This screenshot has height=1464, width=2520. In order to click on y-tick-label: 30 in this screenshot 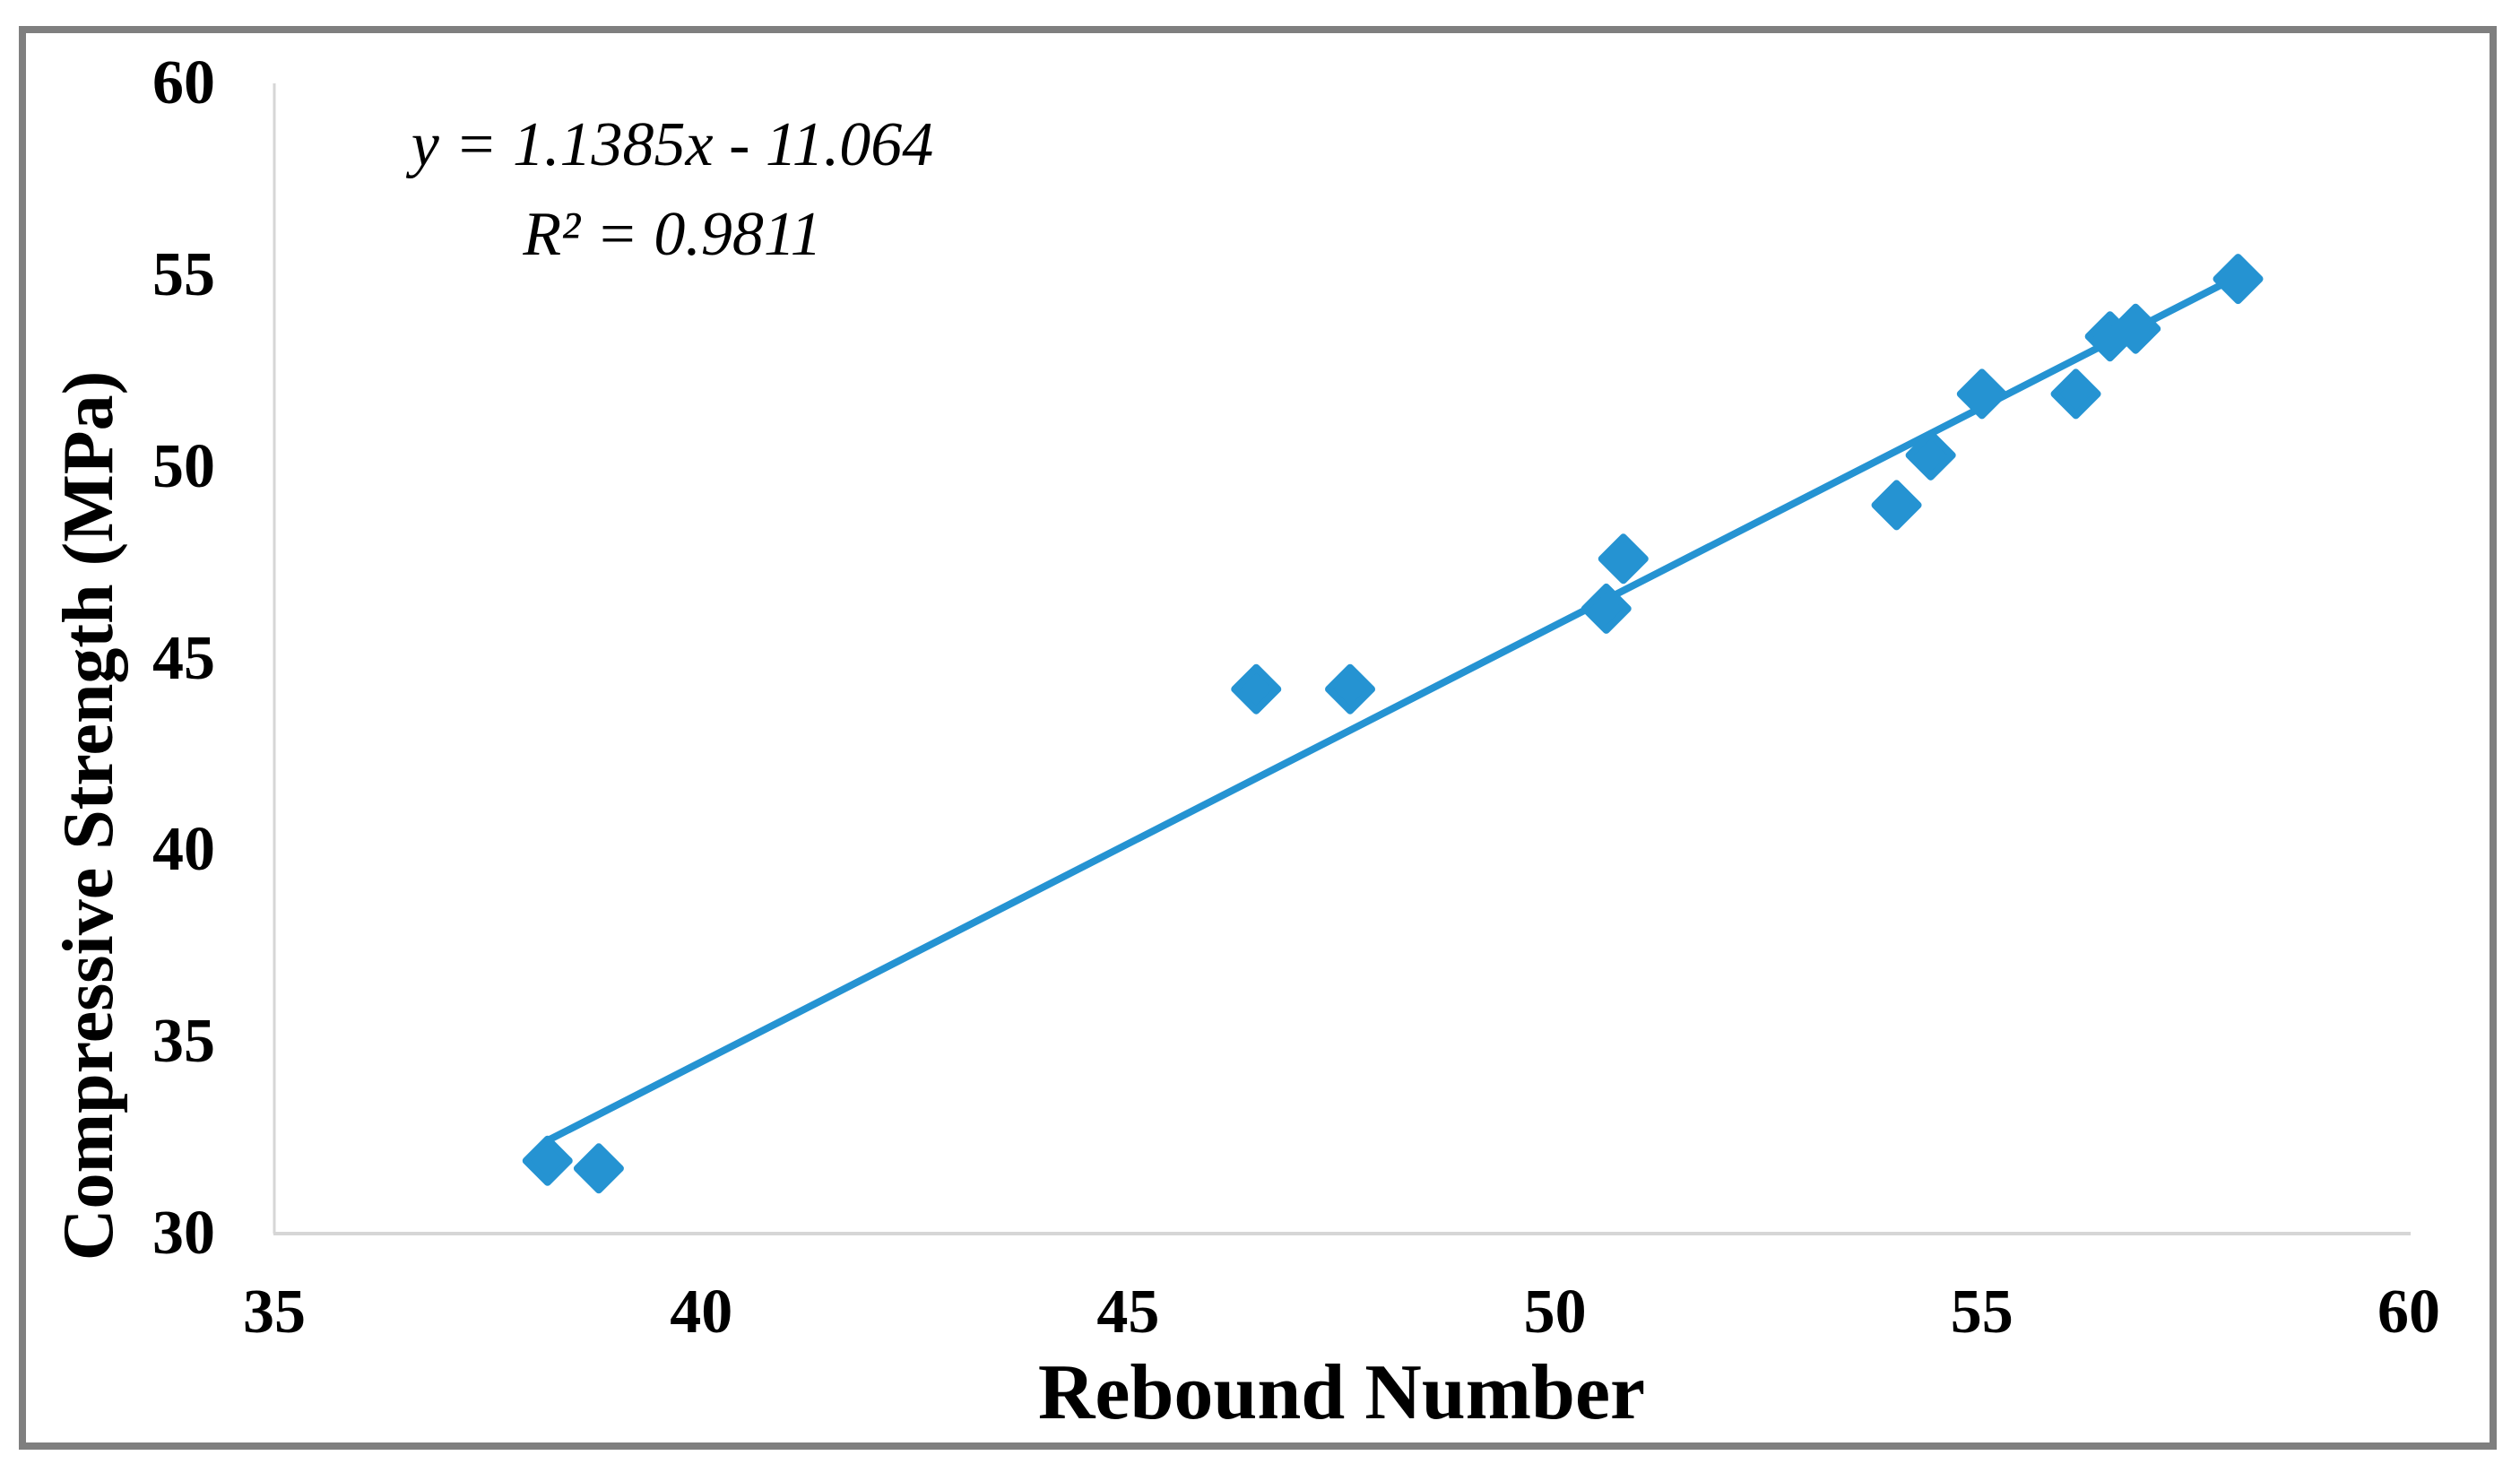, I will do `click(183, 1233)`.